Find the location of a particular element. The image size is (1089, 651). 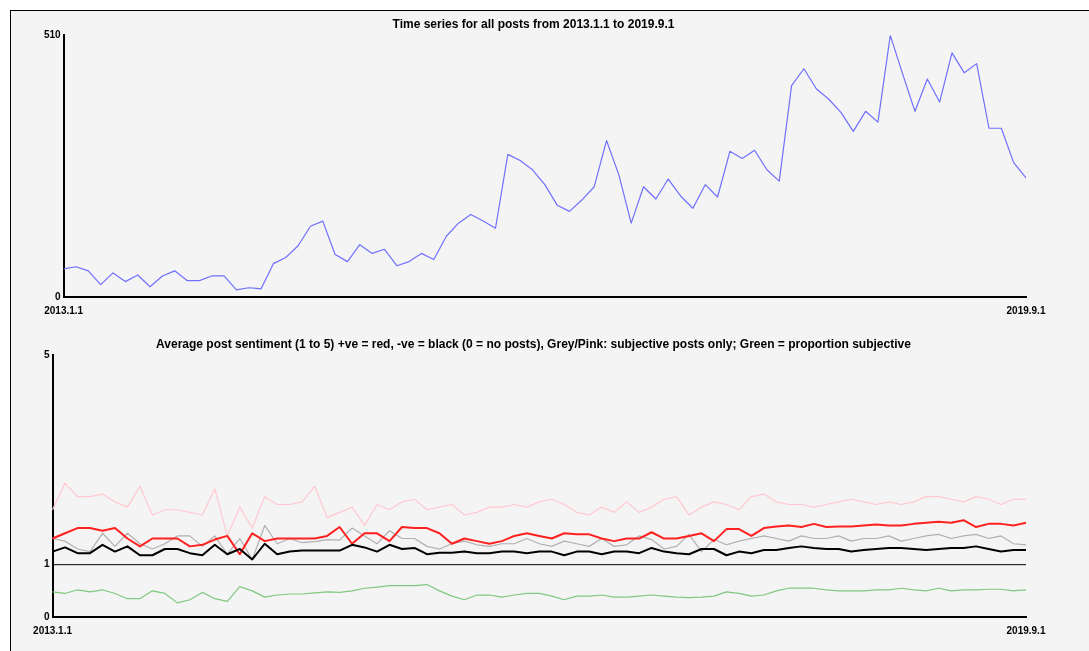

y-tick-label: 5 is located at coordinates (47, 355).